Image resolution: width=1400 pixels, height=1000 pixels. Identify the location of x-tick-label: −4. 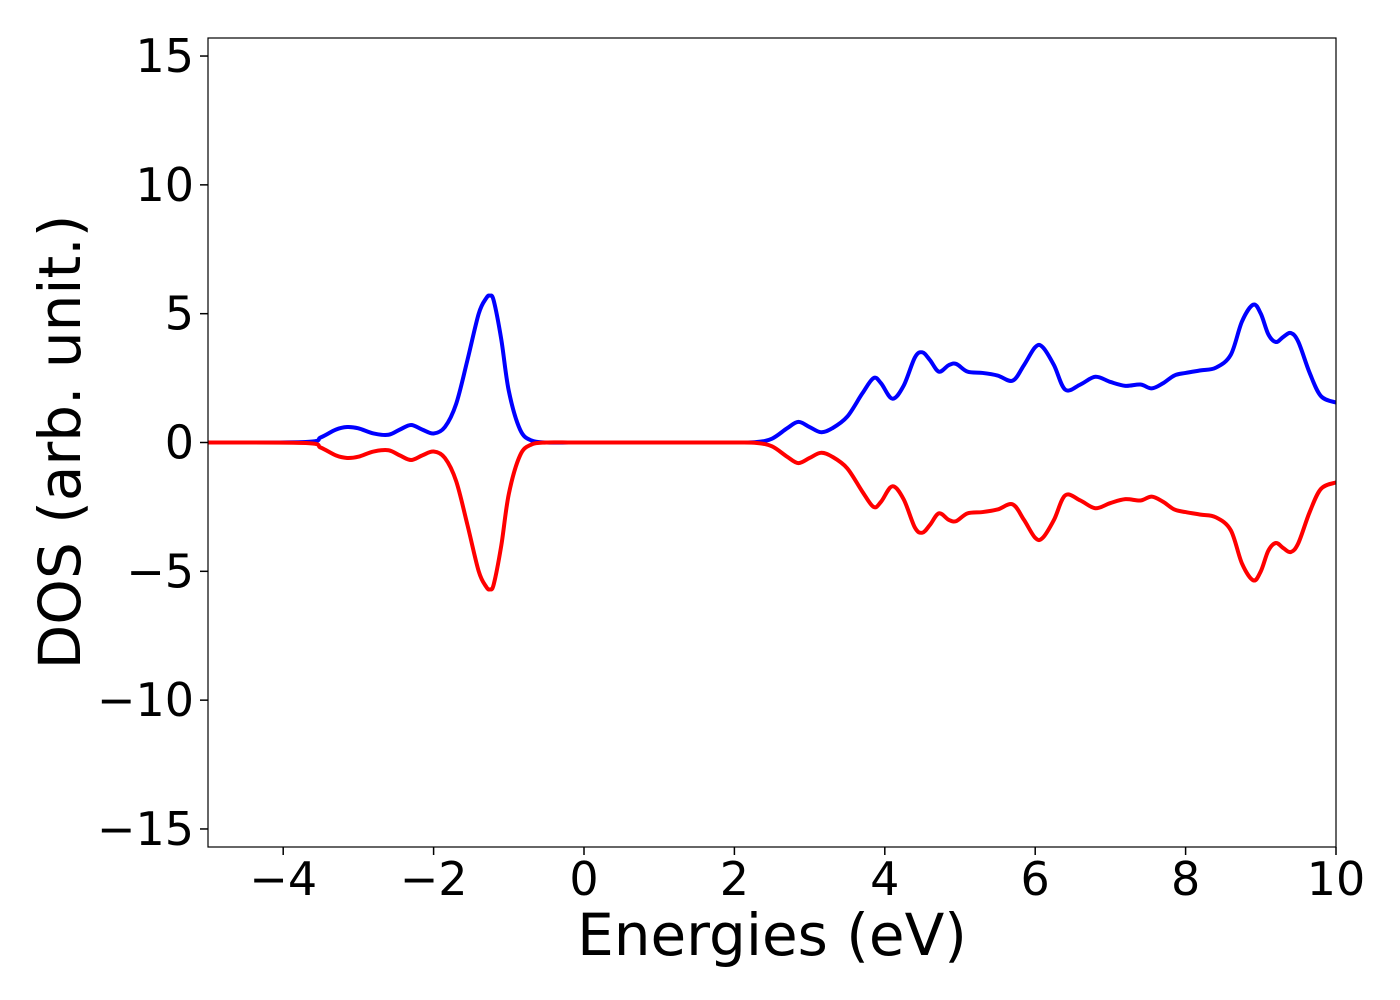
(283, 879).